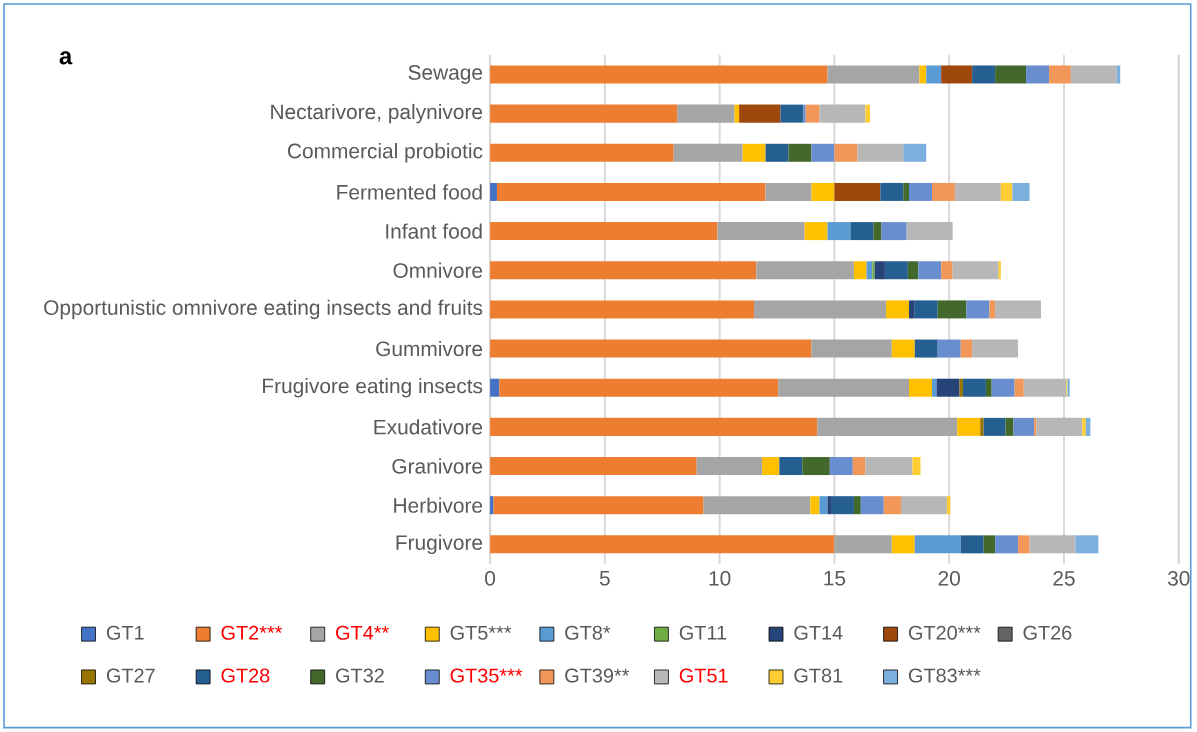 The height and width of the screenshot is (732, 1197). Describe the element at coordinates (703, 632) in the screenshot. I see `legend-label: GT11` at that location.